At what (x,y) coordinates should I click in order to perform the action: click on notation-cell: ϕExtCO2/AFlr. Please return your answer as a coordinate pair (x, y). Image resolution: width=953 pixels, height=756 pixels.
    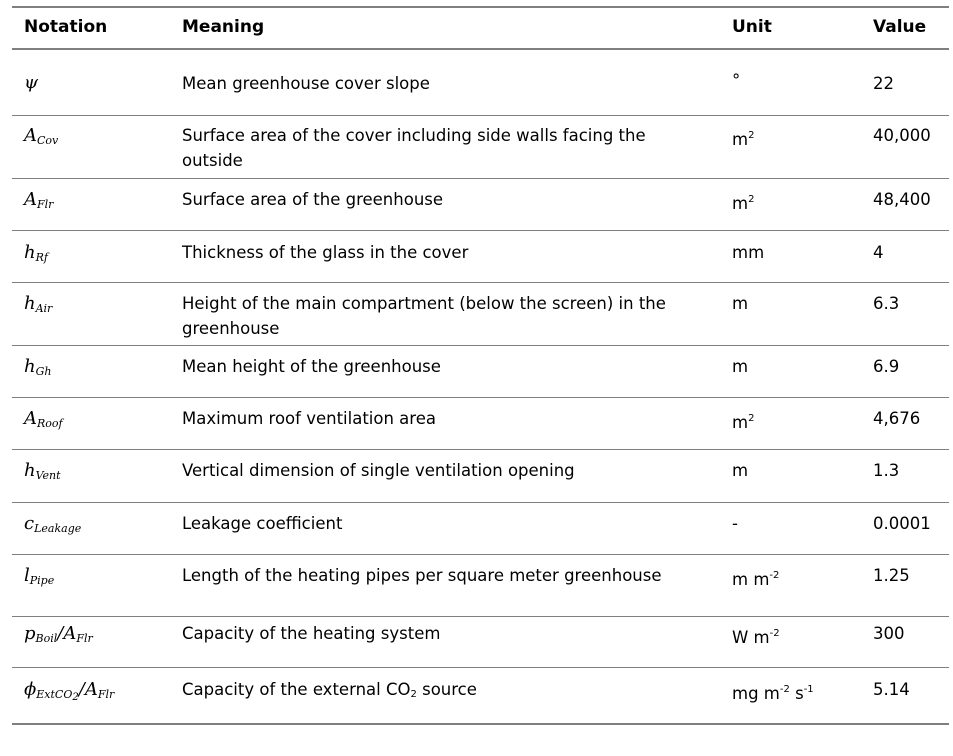
    Looking at the image, I should click on (69, 691).